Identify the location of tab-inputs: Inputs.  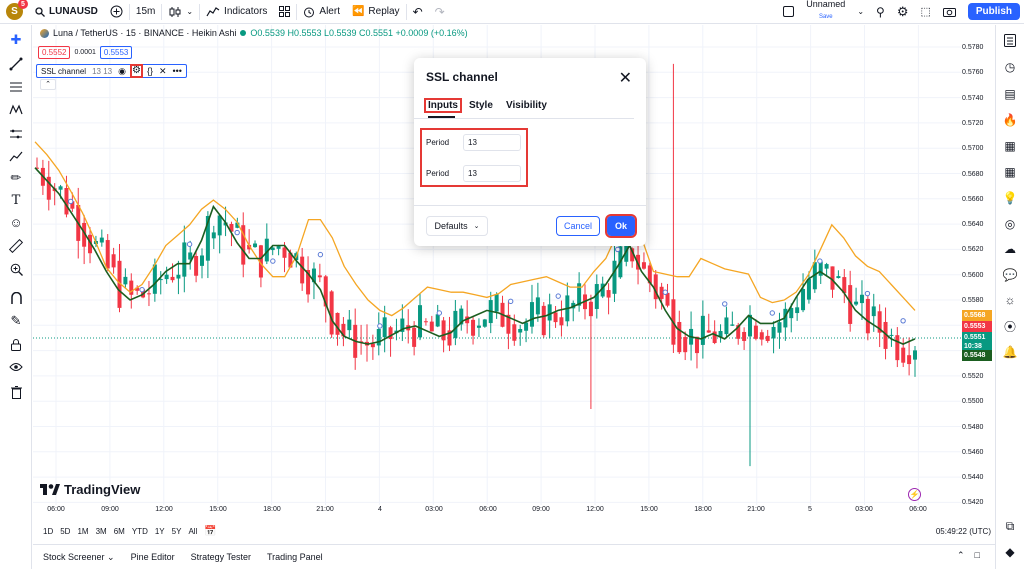
(443, 105).